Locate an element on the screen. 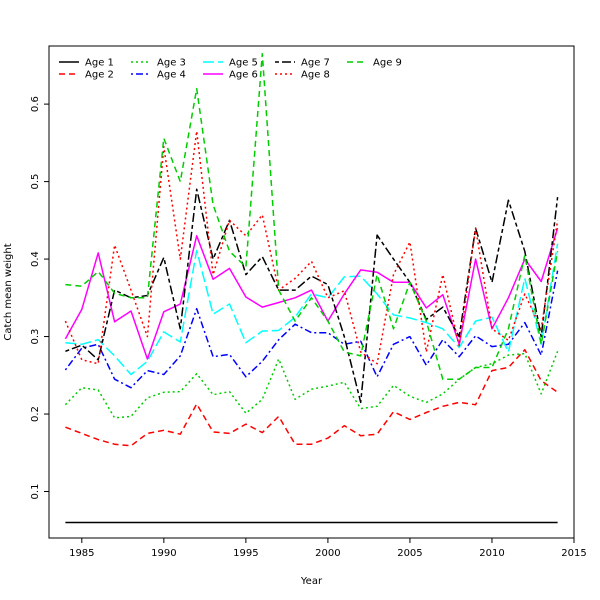 This screenshot has height=600, width=600. legend-label: Age 9 is located at coordinates (387, 63).